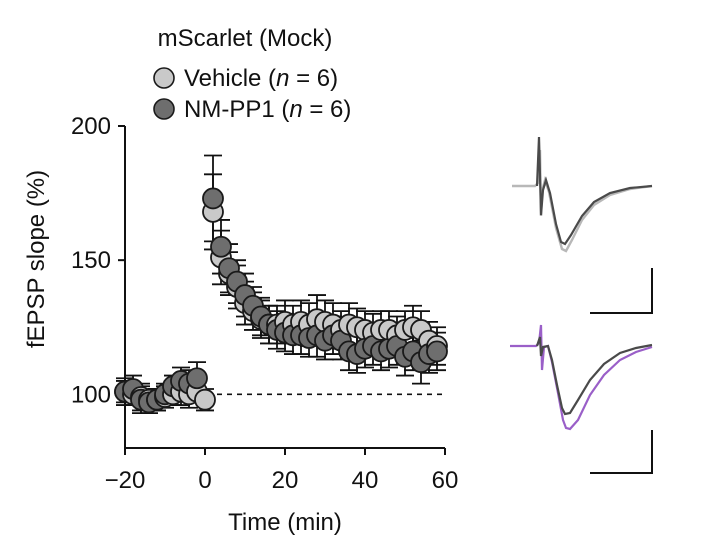 This screenshot has width=701, height=544. Describe the element at coordinates (204, 480) in the screenshot. I see `x-tick-label: 0` at that location.